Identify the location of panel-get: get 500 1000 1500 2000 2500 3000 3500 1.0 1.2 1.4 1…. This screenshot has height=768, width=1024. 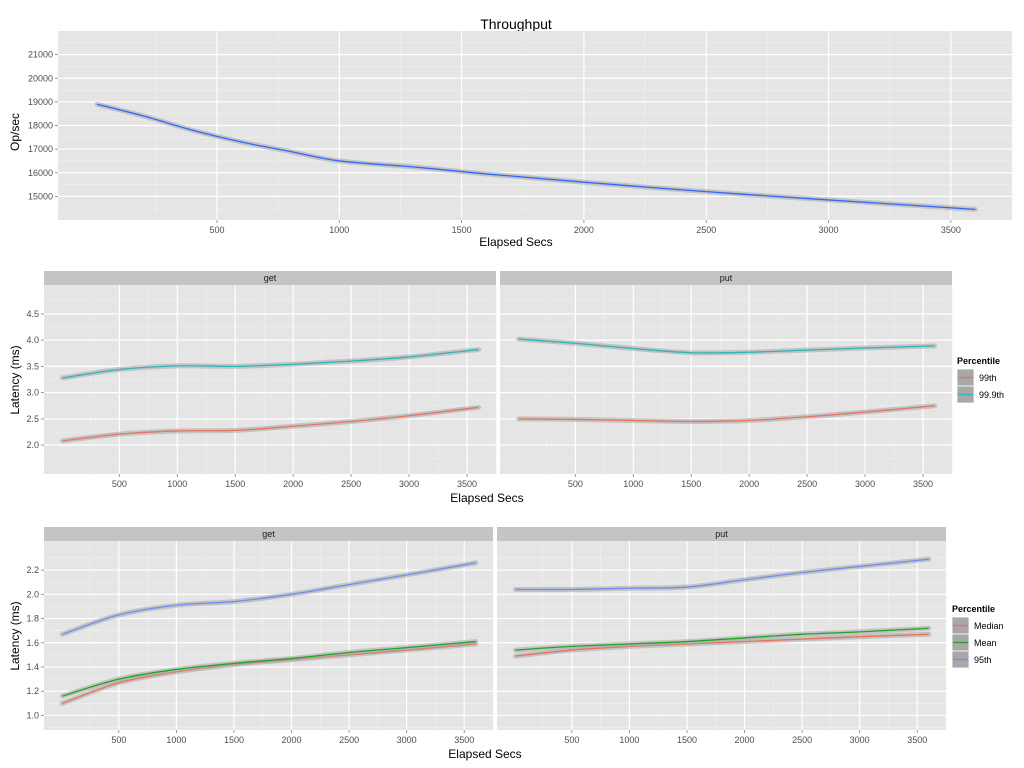
(260, 636).